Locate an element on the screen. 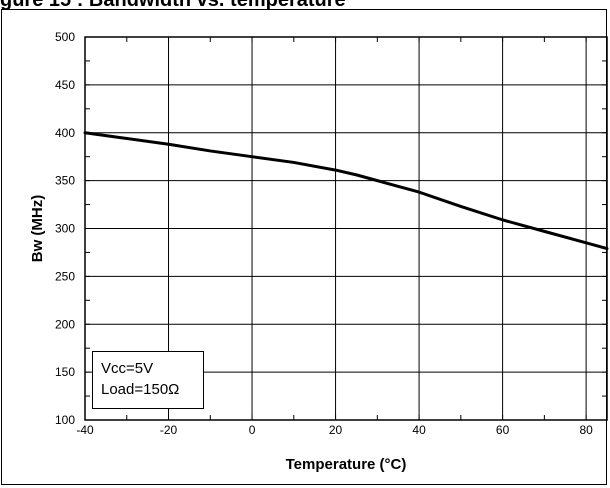 The width and height of the screenshot is (610, 488). y-tick-label: 200 is located at coordinates (65, 324).